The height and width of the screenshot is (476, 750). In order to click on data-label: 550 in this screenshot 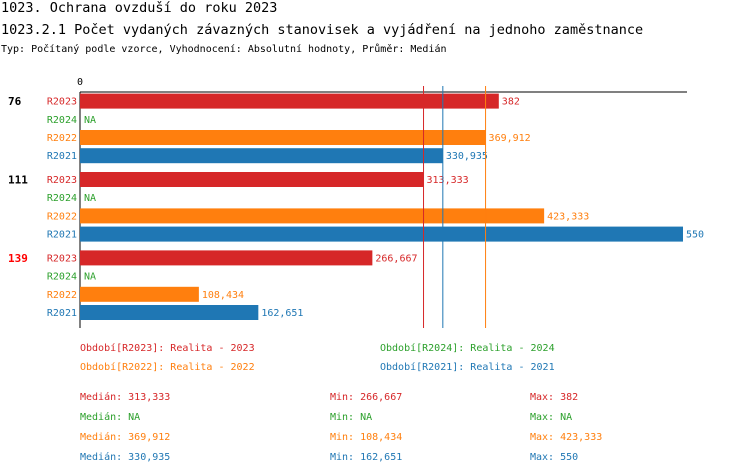, I will do `click(695, 235)`.